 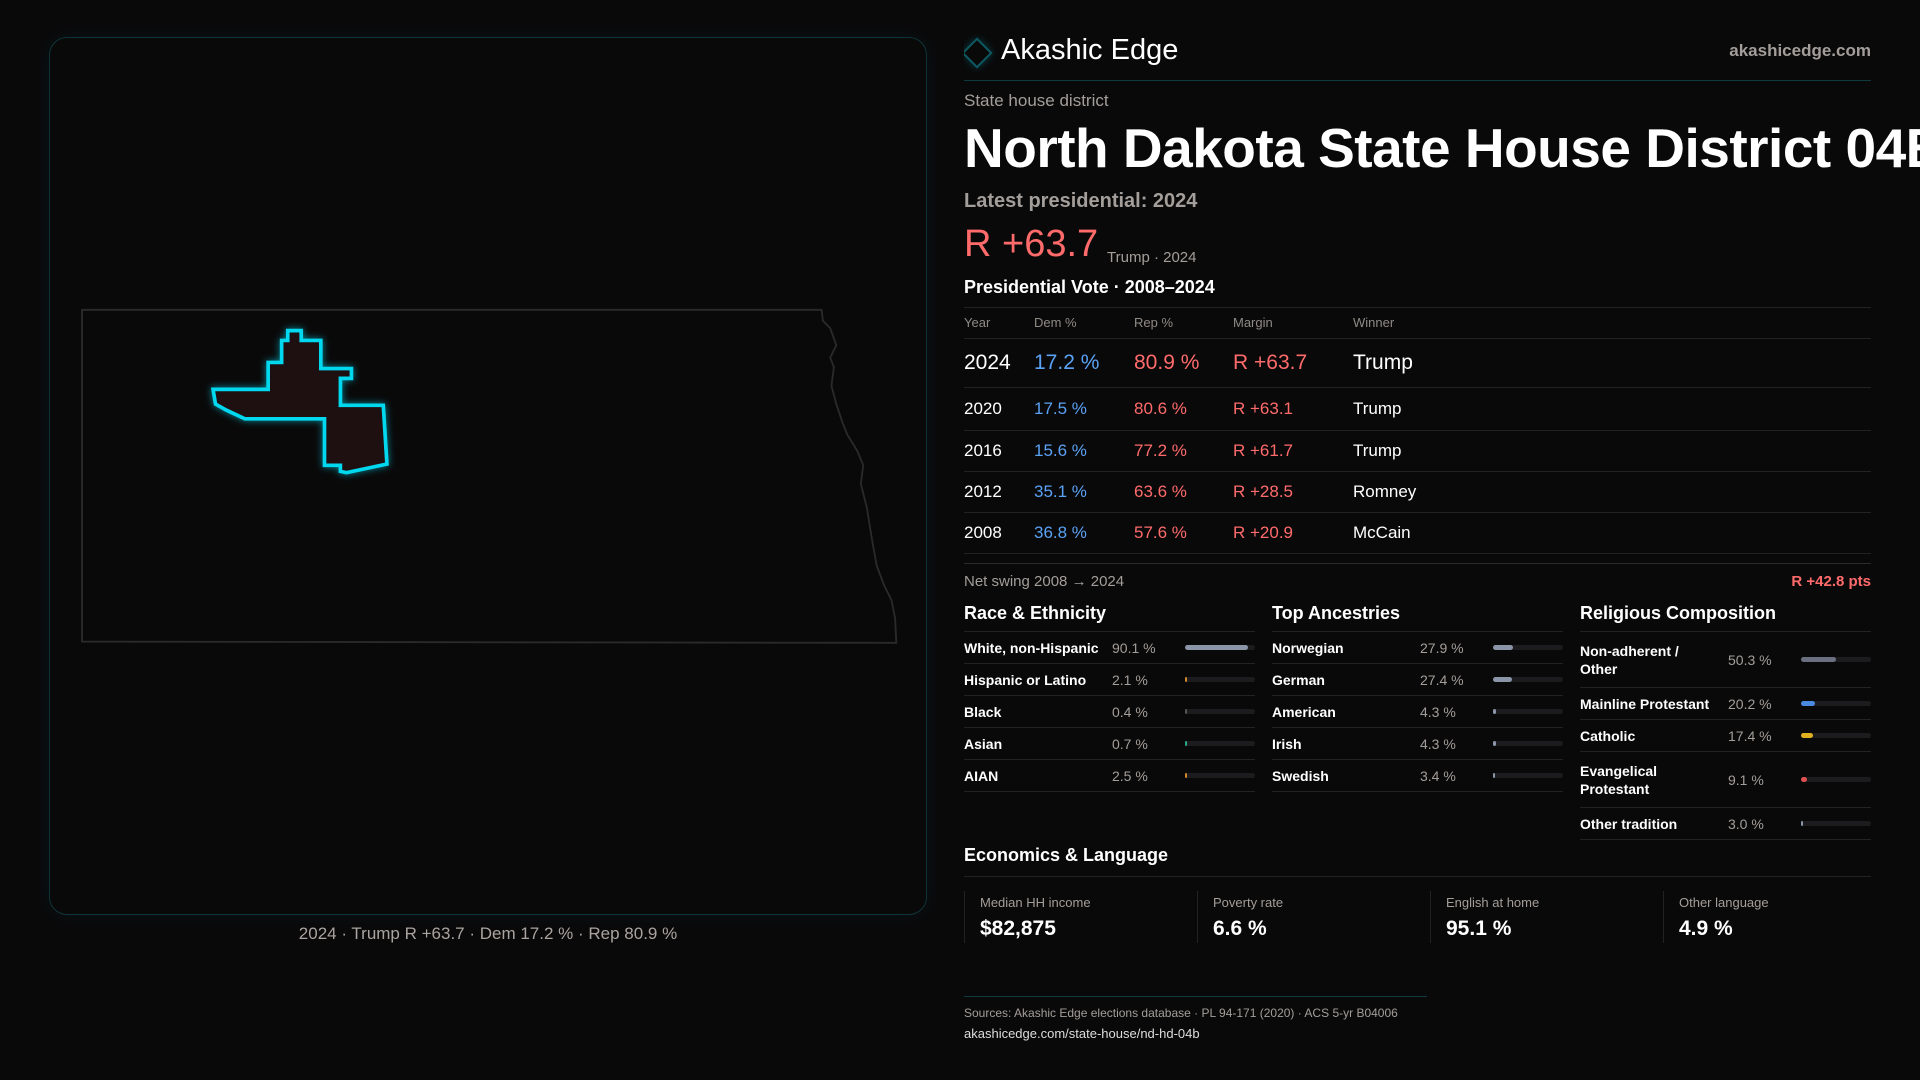 What do you see at coordinates (1109, 616) in the screenshot?
I see `race-heading: Race & Ethnicity` at bounding box center [1109, 616].